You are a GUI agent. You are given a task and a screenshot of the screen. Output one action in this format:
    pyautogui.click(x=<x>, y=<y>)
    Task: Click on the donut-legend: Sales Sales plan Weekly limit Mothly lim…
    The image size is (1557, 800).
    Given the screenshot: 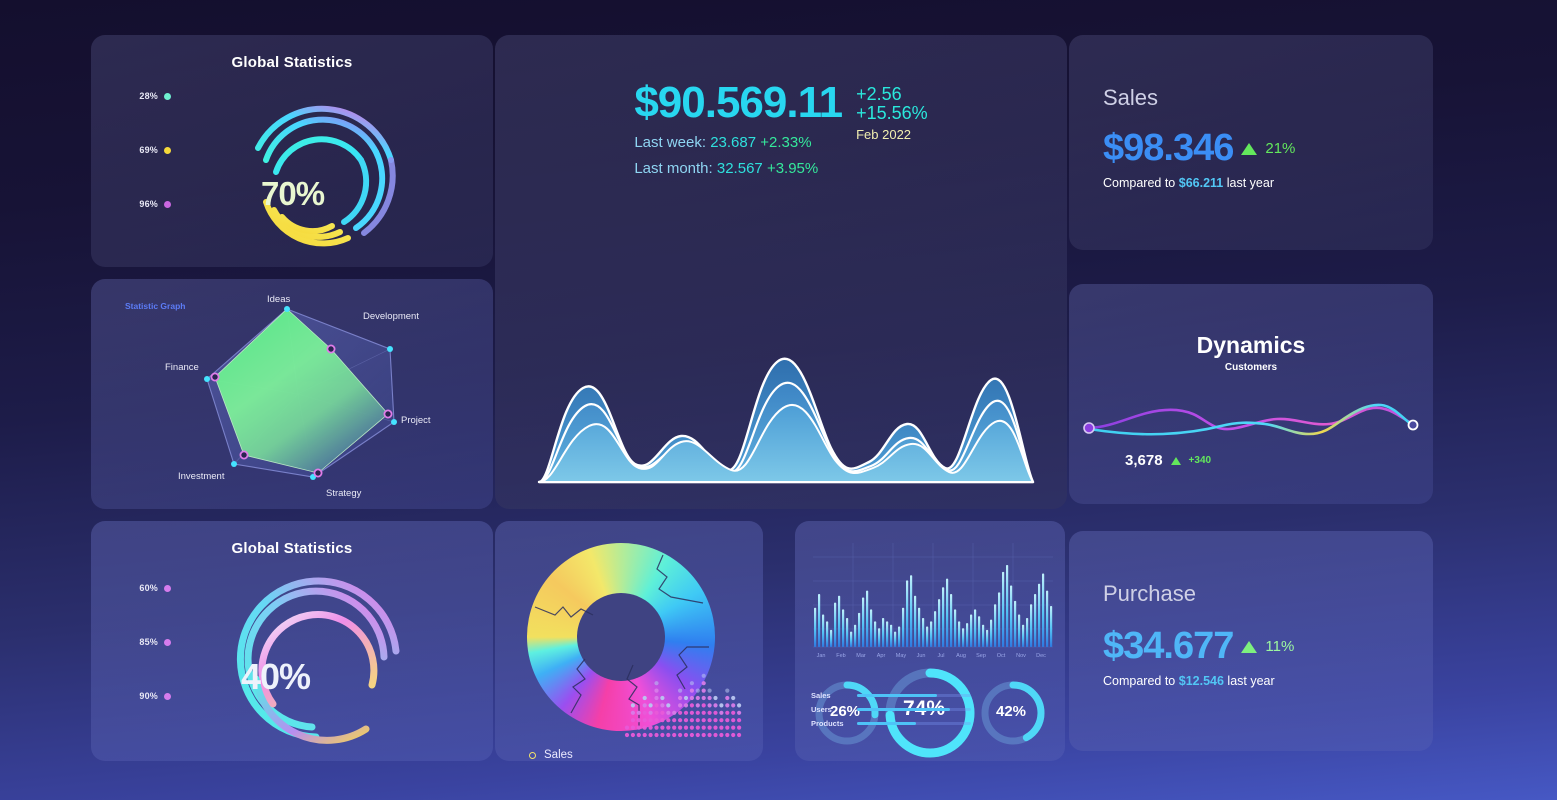 What is the action you would take?
    pyautogui.click(x=567, y=755)
    